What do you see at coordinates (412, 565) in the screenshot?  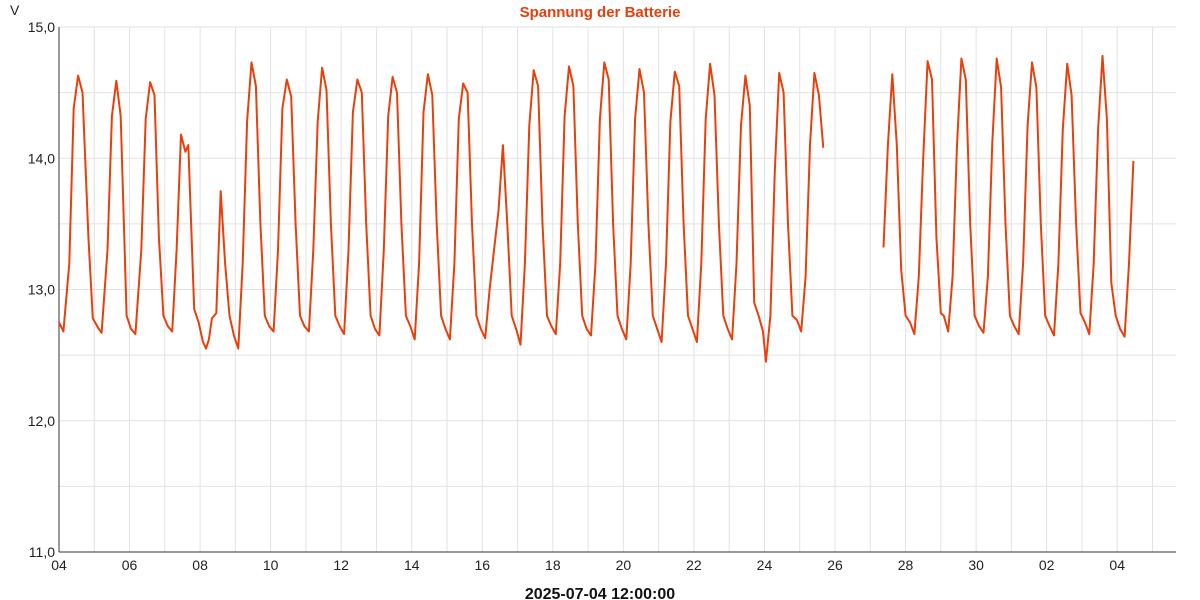 I see `x-tick-label: 14` at bounding box center [412, 565].